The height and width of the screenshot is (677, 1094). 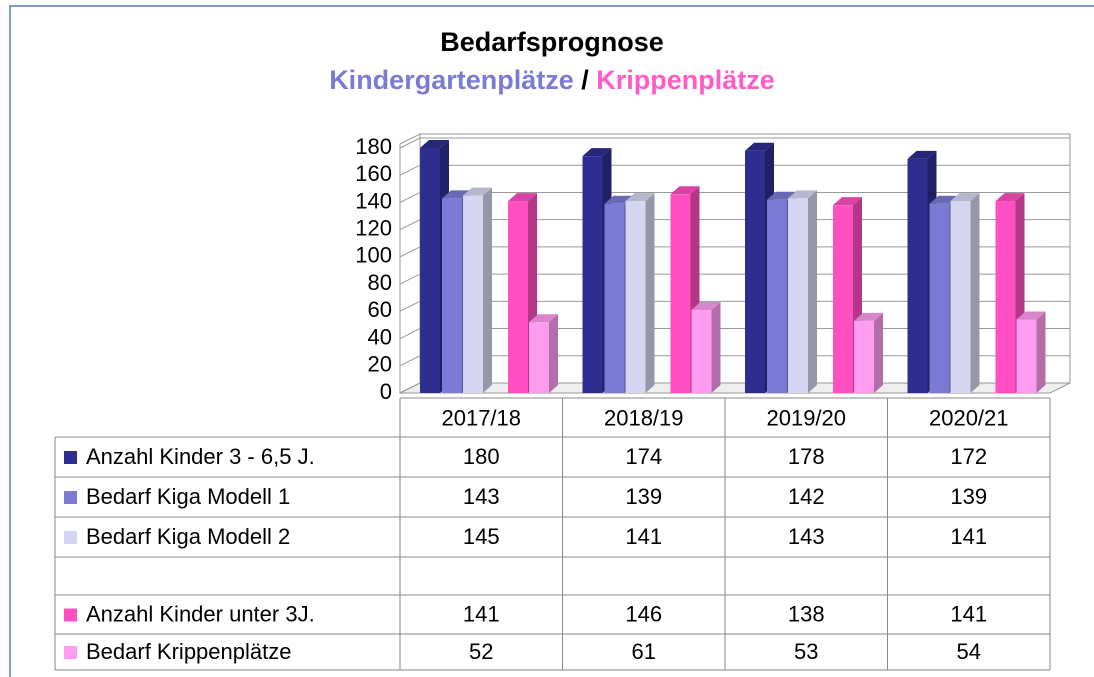 I want to click on y-tick-label: 0, so click(x=386, y=391).